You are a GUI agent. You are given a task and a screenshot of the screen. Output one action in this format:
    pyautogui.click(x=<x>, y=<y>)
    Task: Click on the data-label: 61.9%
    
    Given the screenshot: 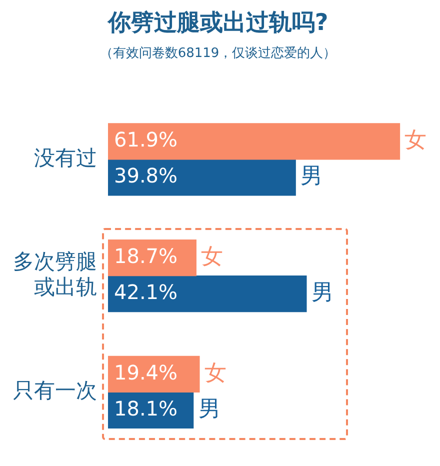 What is the action you would take?
    pyautogui.click(x=146, y=140)
    